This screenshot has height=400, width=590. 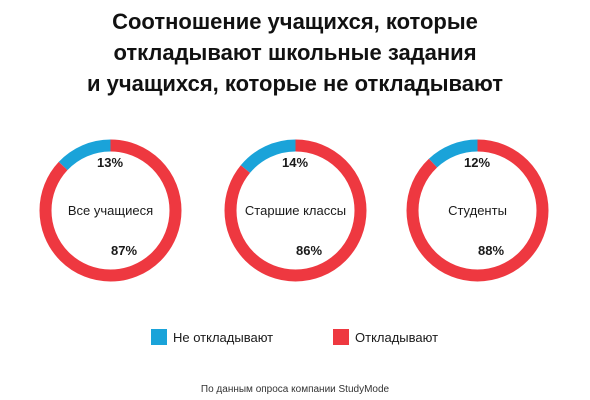 I want to click on donut-chart-all-students: Все учащиеся 13% 87%, so click(x=110, y=210).